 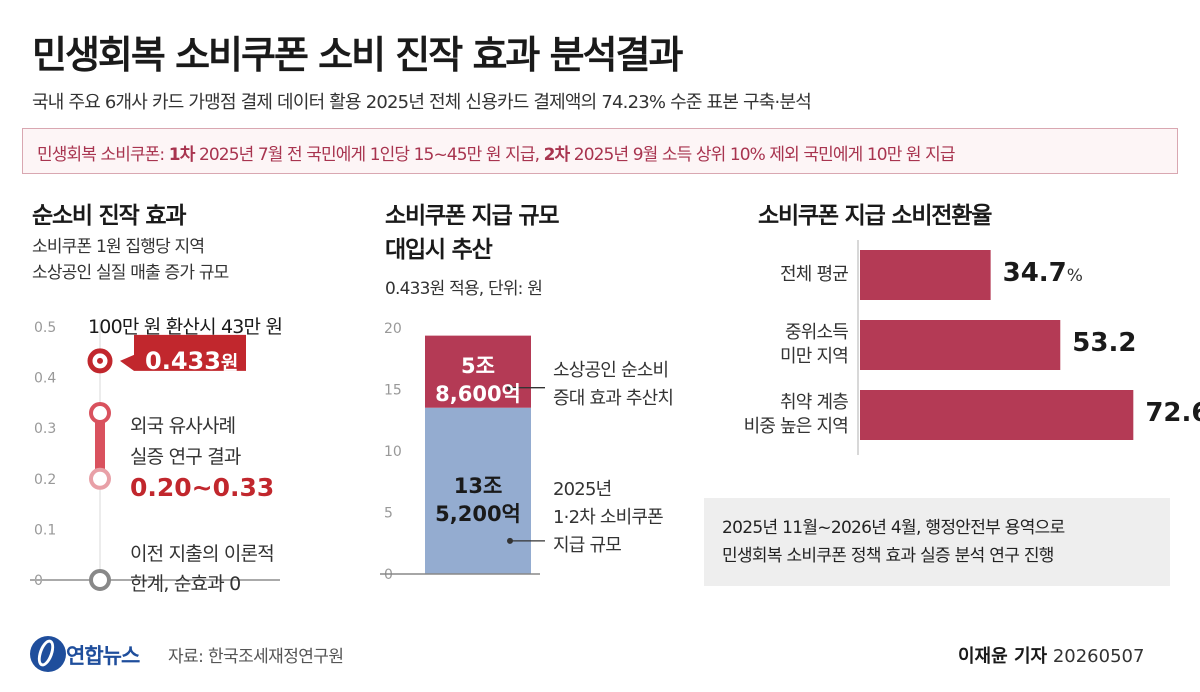 What do you see at coordinates (202, 487) in the screenshot?
I see `foreign-range: 0.20~0.33` at bounding box center [202, 487].